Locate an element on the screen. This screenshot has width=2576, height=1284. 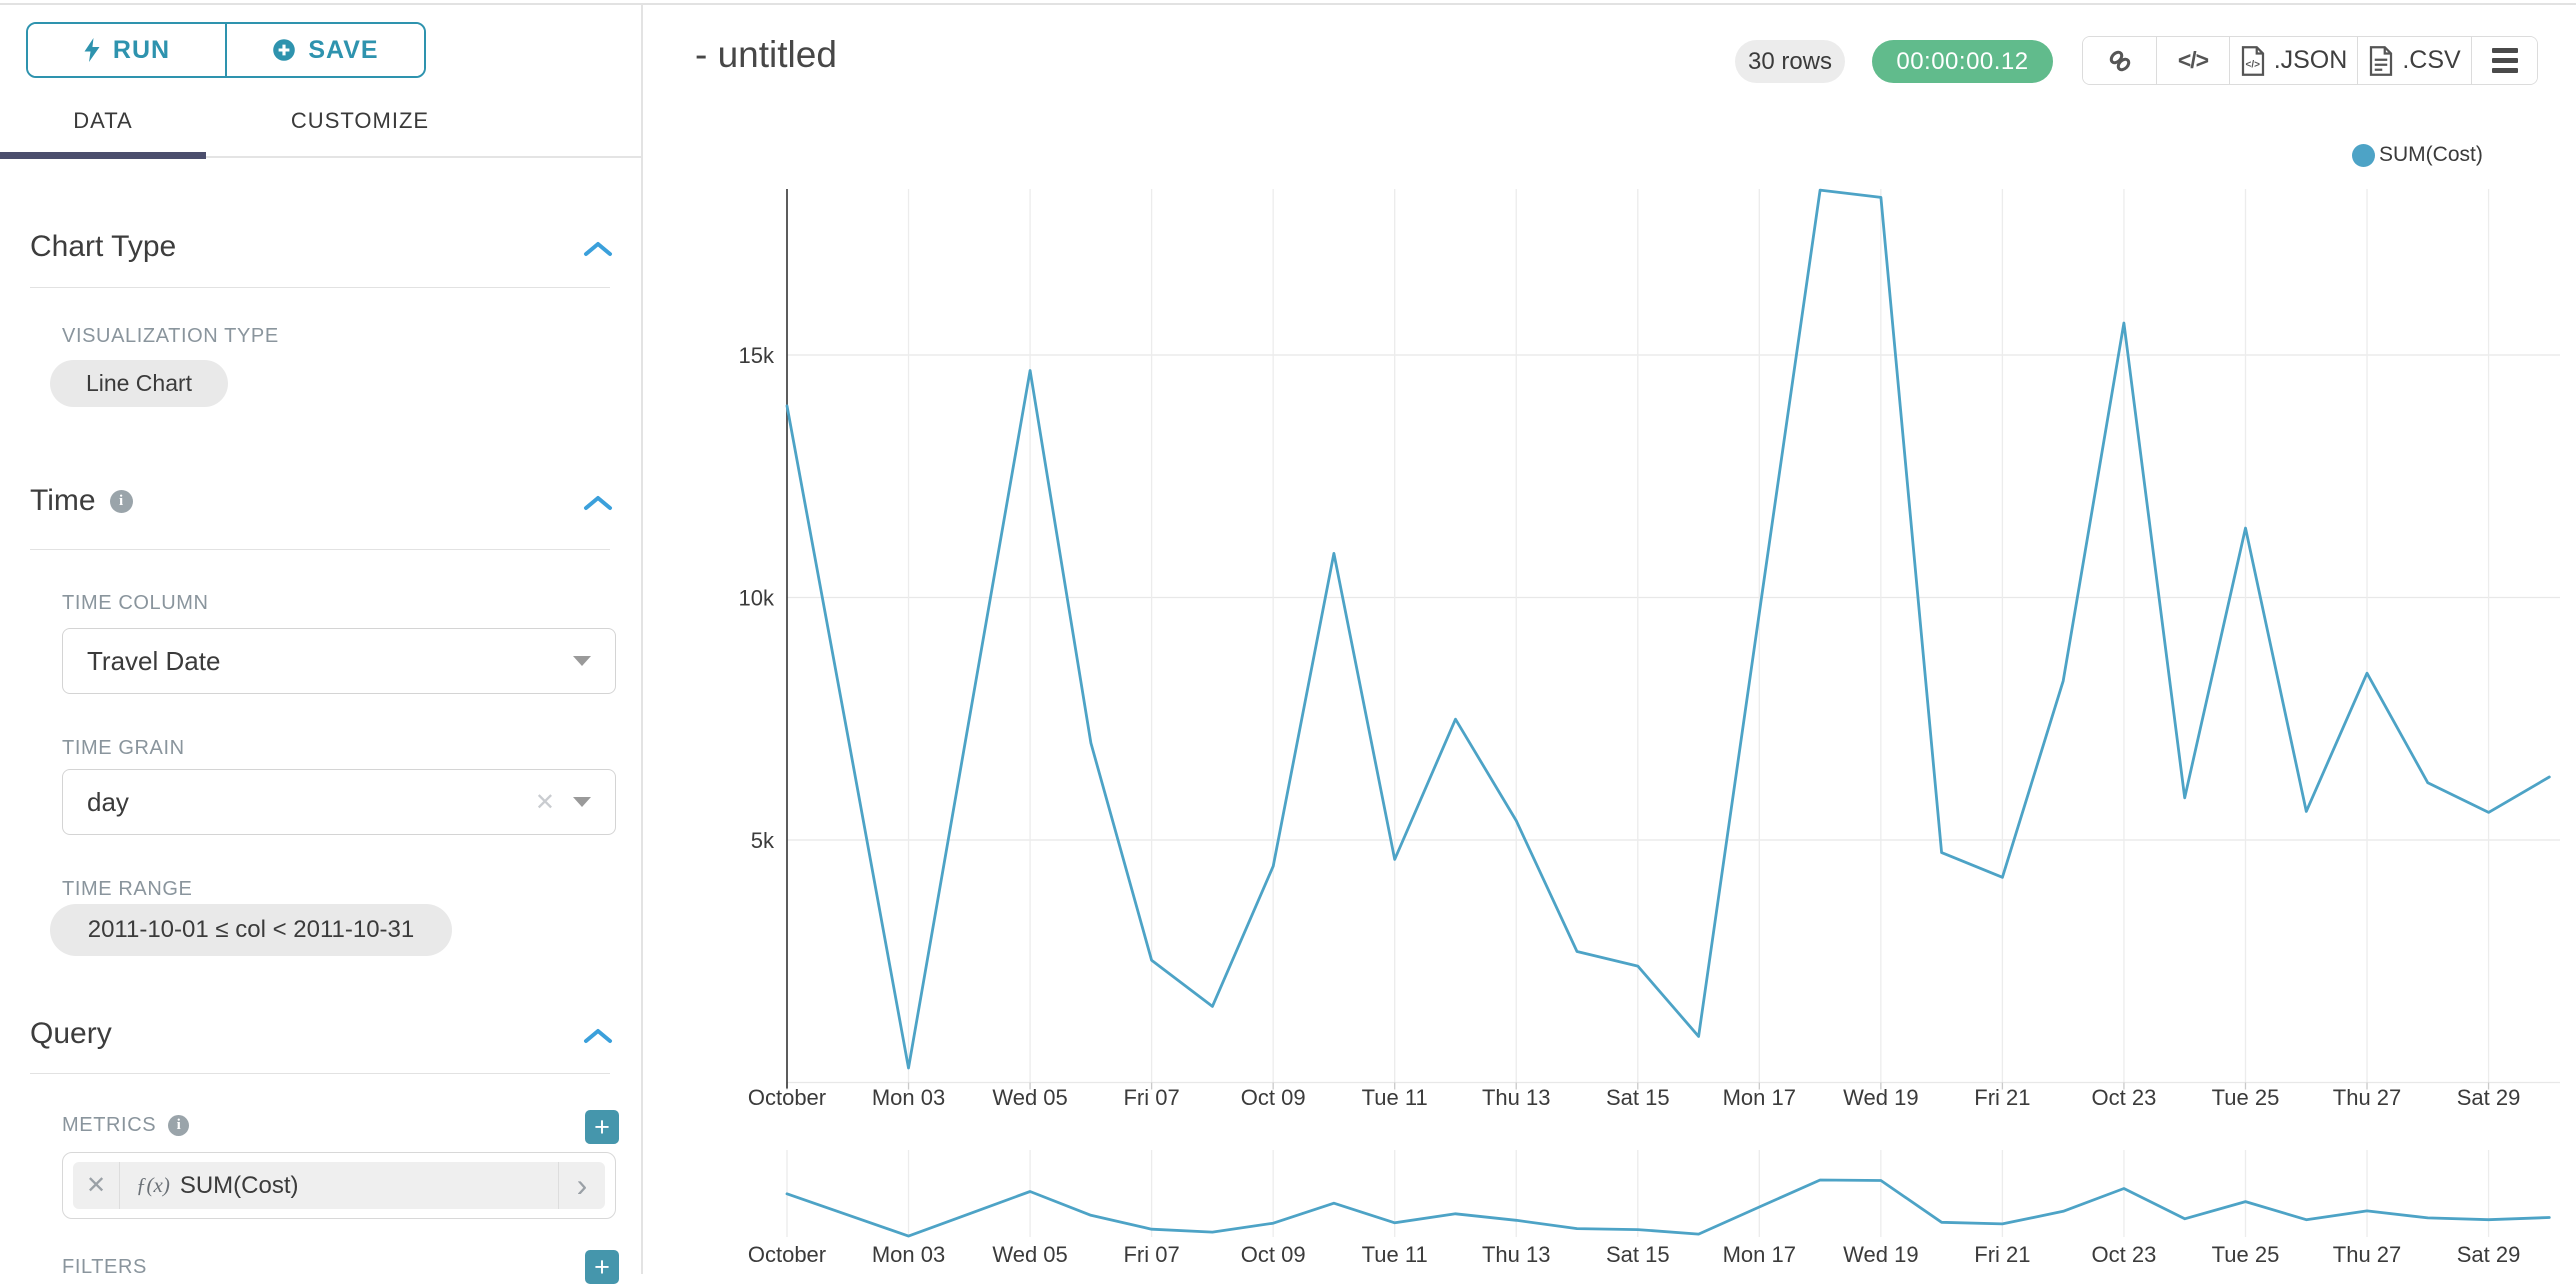
viz-type-label: VISUALIZATION TYPE is located at coordinates (170, 336).